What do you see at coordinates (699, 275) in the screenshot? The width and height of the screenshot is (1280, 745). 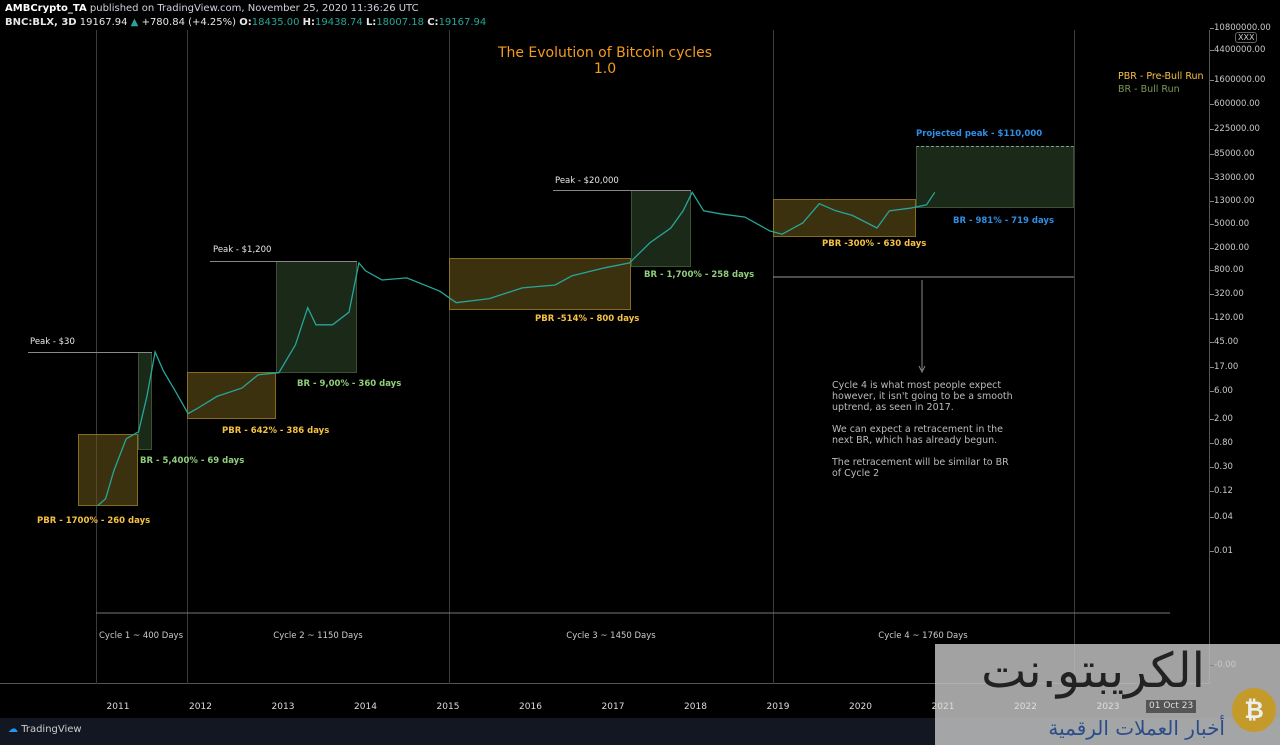 I see `br-label-3: BR - 1,700% - 258 days` at bounding box center [699, 275].